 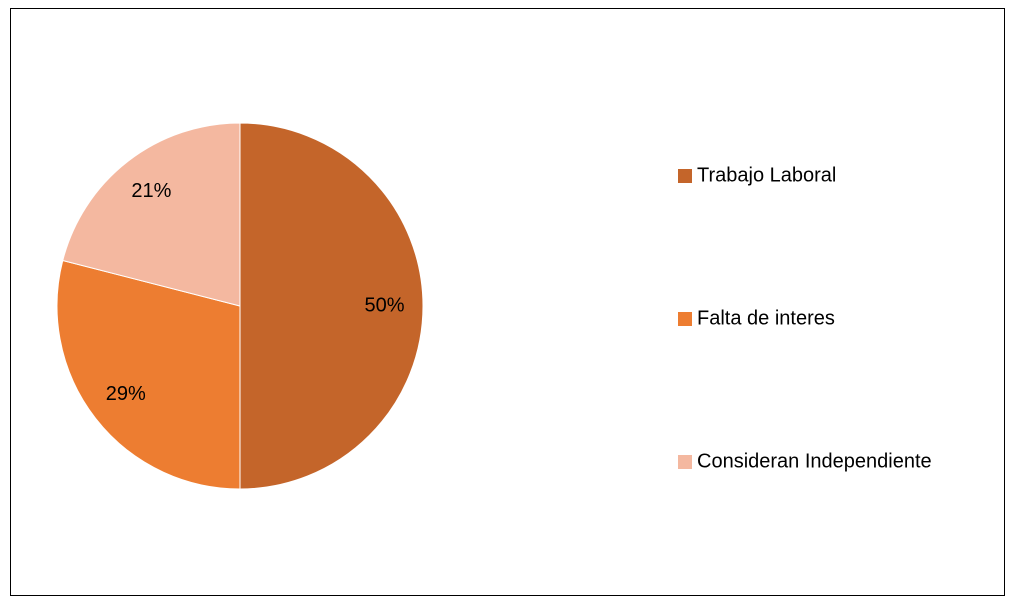 I want to click on legend-label: Falta de interes, so click(x=766, y=318).